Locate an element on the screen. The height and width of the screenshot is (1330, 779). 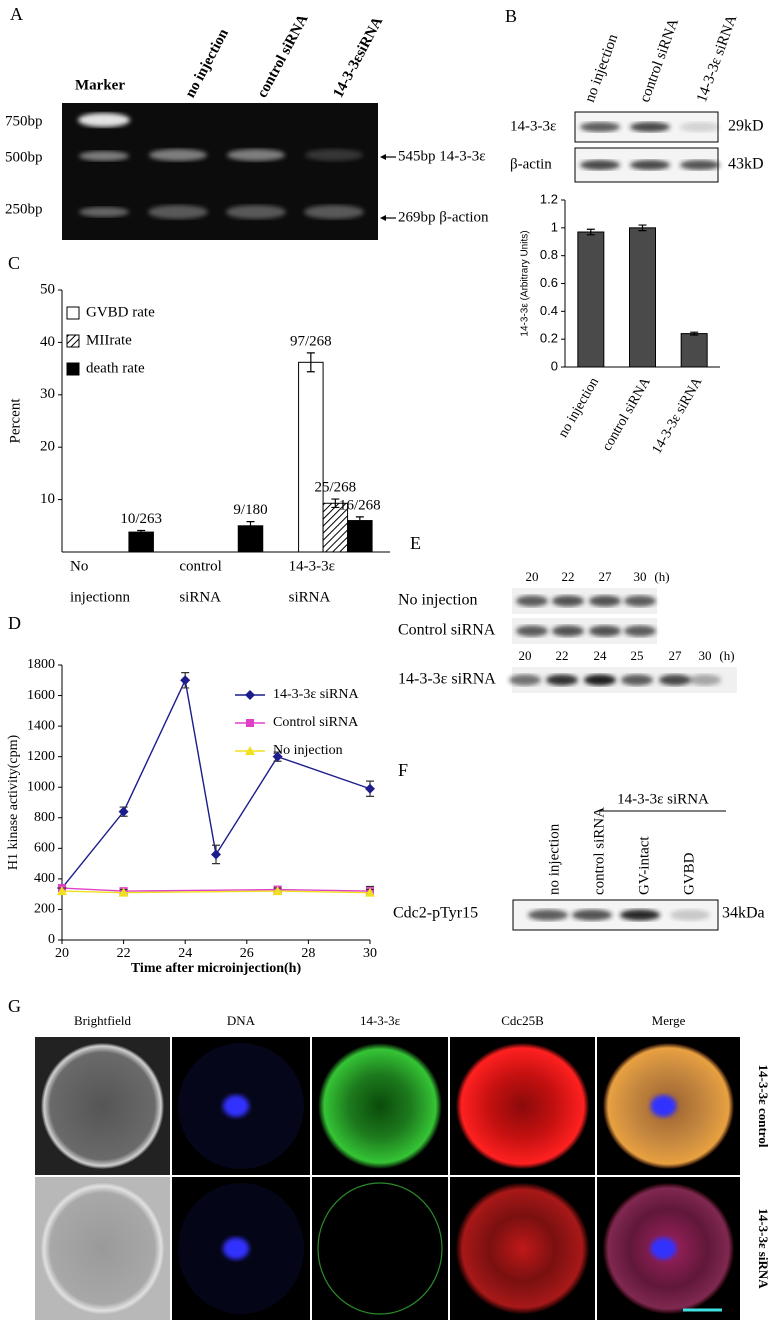
nucleus is located at coordinates (236, 1106).